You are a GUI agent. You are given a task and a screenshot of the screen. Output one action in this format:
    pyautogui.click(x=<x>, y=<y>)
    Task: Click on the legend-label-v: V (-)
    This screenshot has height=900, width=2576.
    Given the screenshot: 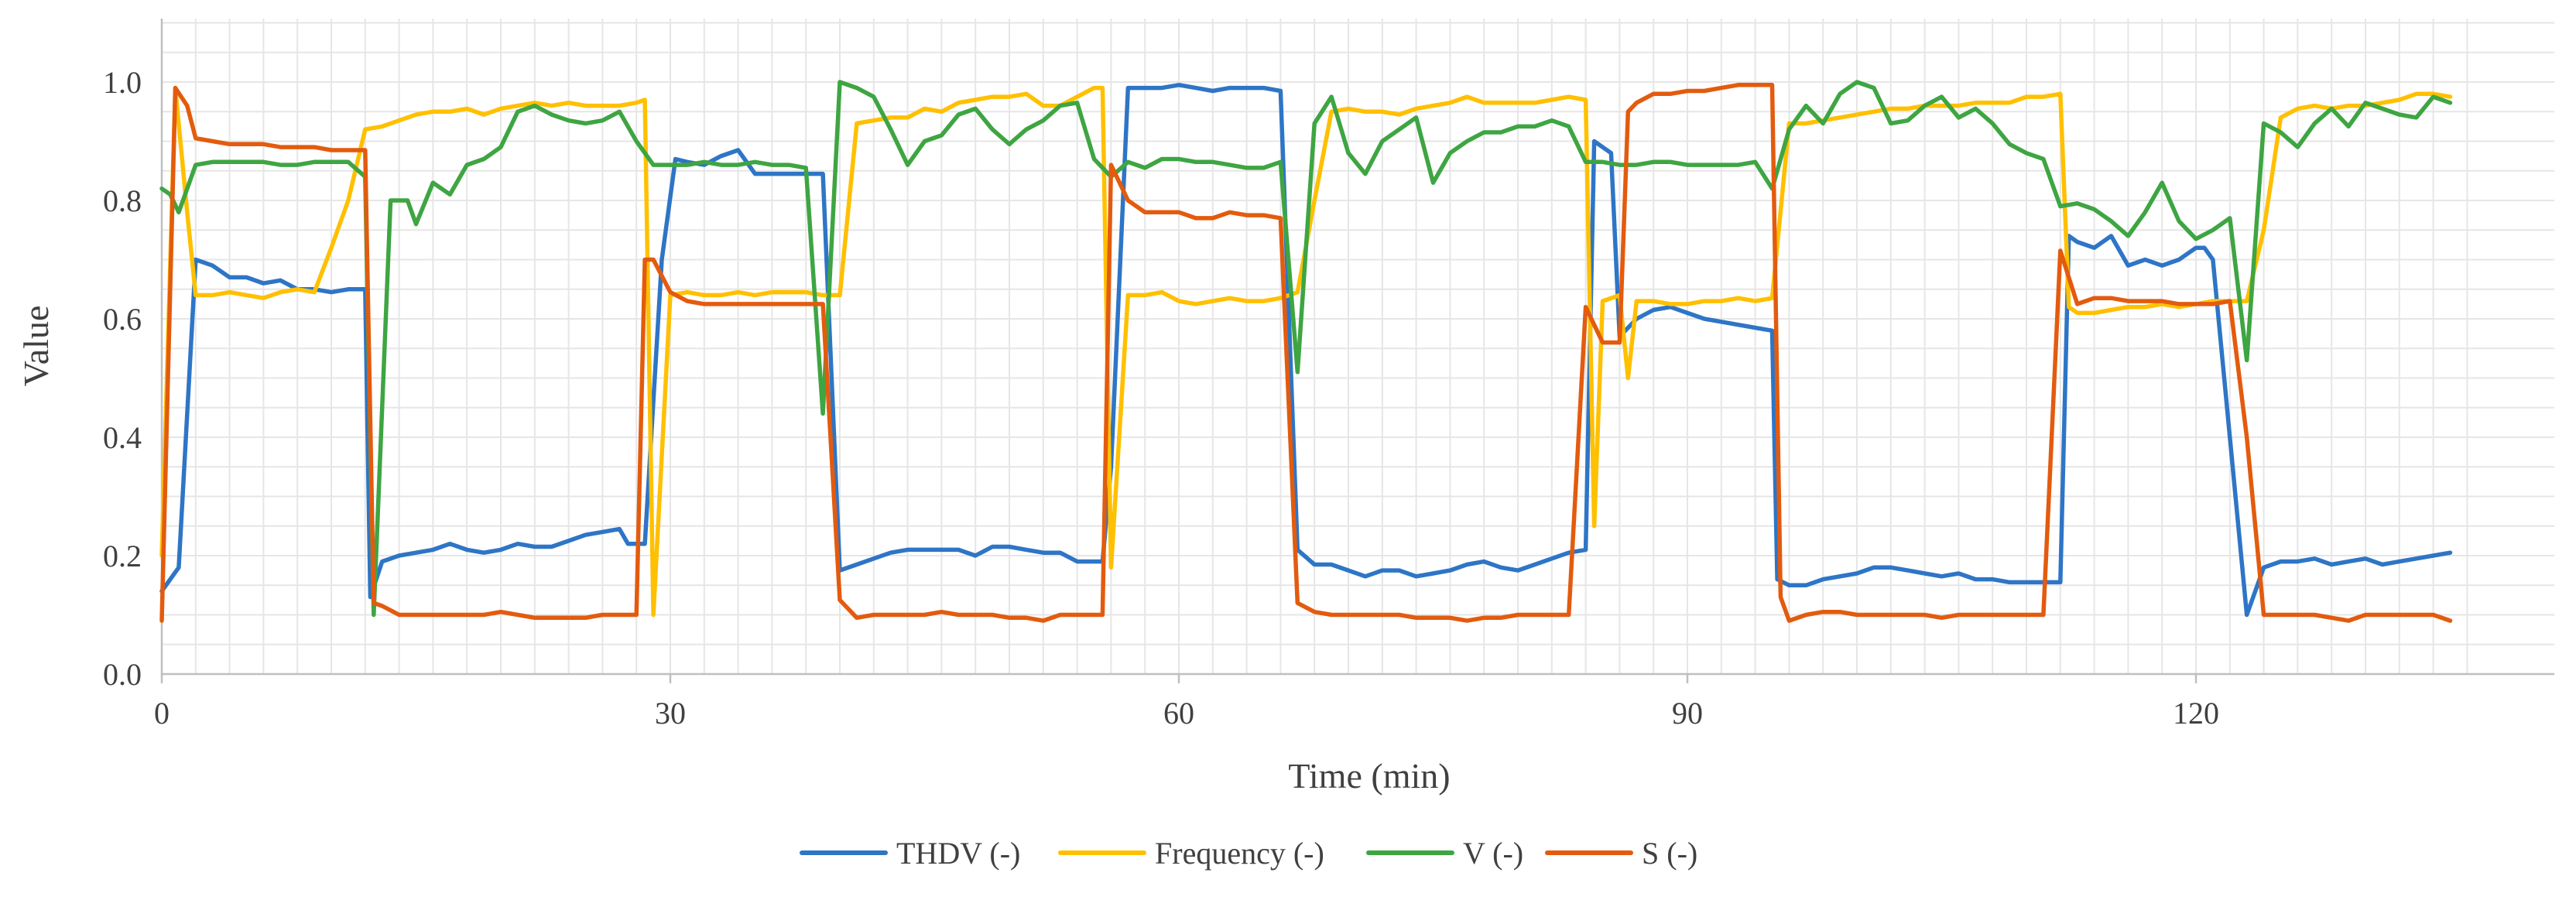 What is the action you would take?
    pyautogui.click(x=1493, y=853)
    